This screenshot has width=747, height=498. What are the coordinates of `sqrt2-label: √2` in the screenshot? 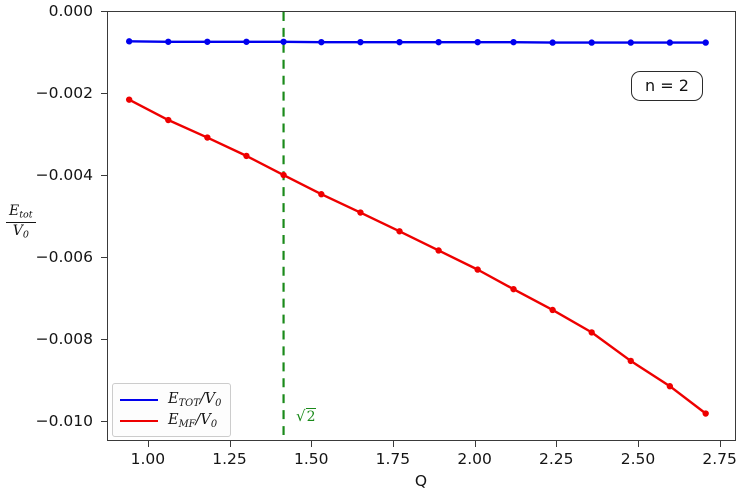 It's located at (306, 416).